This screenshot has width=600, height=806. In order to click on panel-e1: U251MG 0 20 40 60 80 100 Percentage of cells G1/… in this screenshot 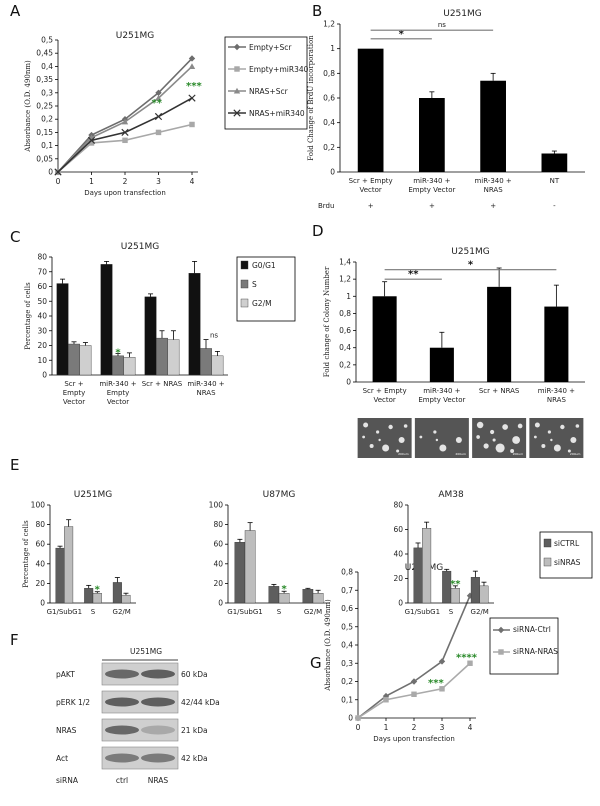, I will do `click(79, 553)`.